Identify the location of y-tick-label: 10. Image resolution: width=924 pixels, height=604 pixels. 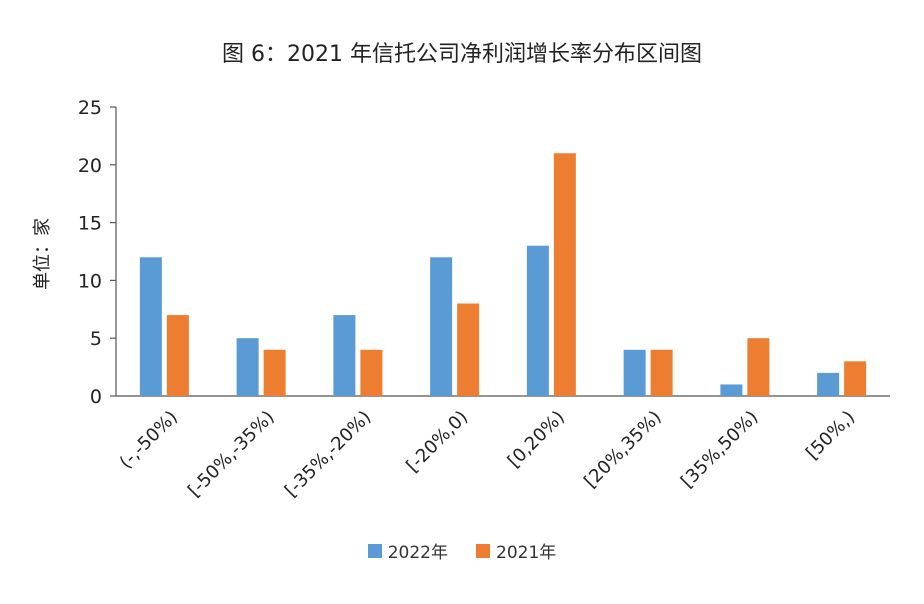
(90, 281).